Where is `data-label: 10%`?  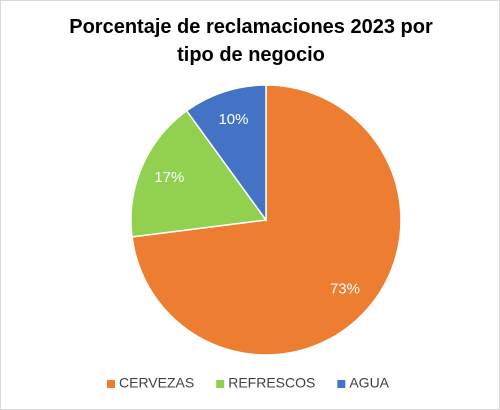 data-label: 10% is located at coordinates (233, 119).